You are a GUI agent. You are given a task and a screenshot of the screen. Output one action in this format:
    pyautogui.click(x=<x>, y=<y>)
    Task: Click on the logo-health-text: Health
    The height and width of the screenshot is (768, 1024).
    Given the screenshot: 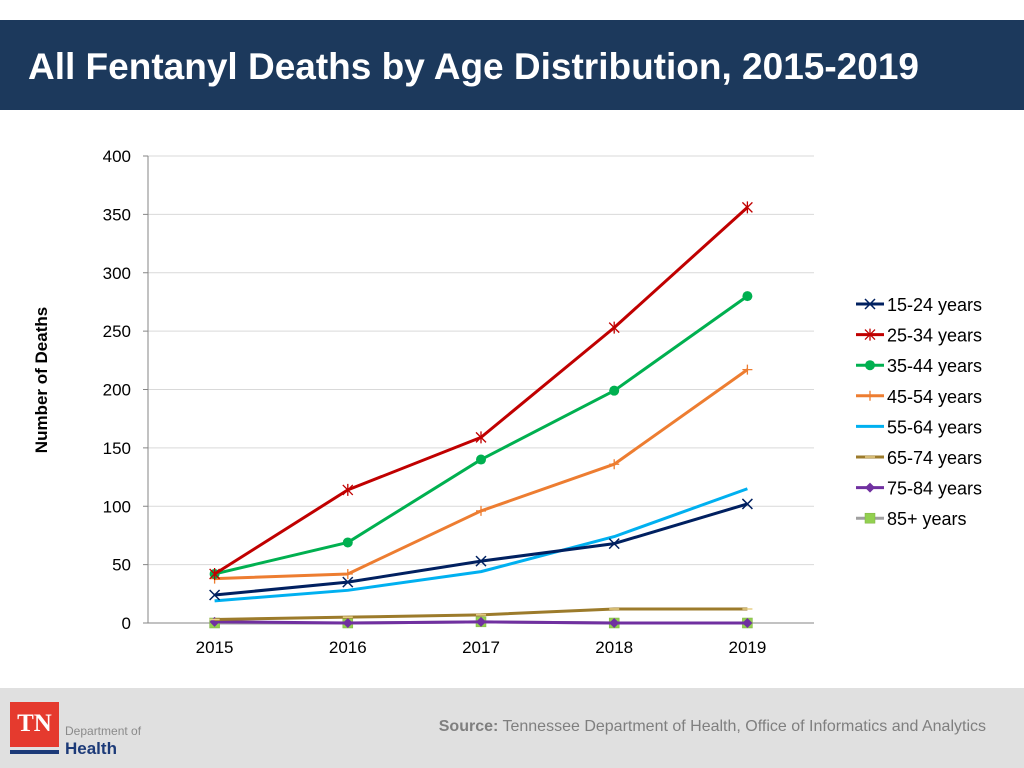 What is the action you would take?
    pyautogui.click(x=91, y=748)
    